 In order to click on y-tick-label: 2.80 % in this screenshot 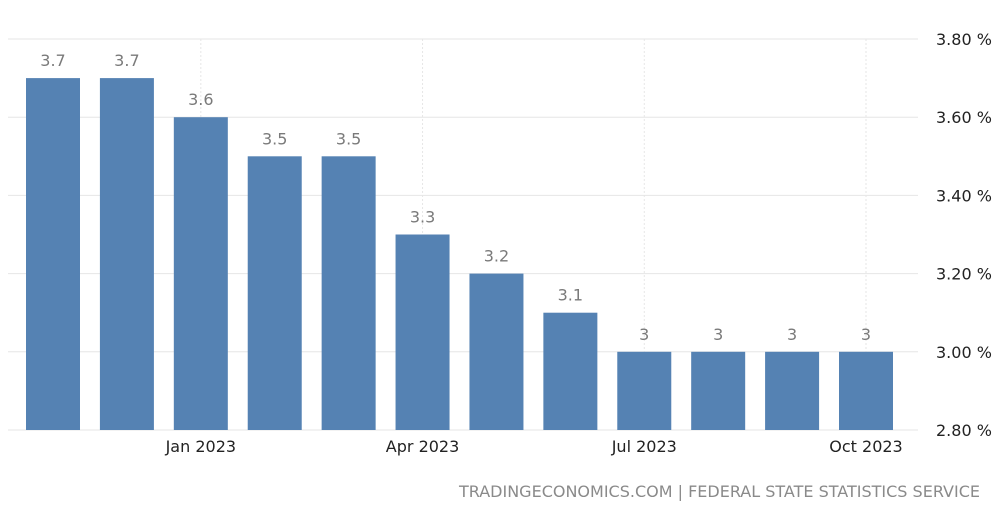, I will do `click(964, 430)`.